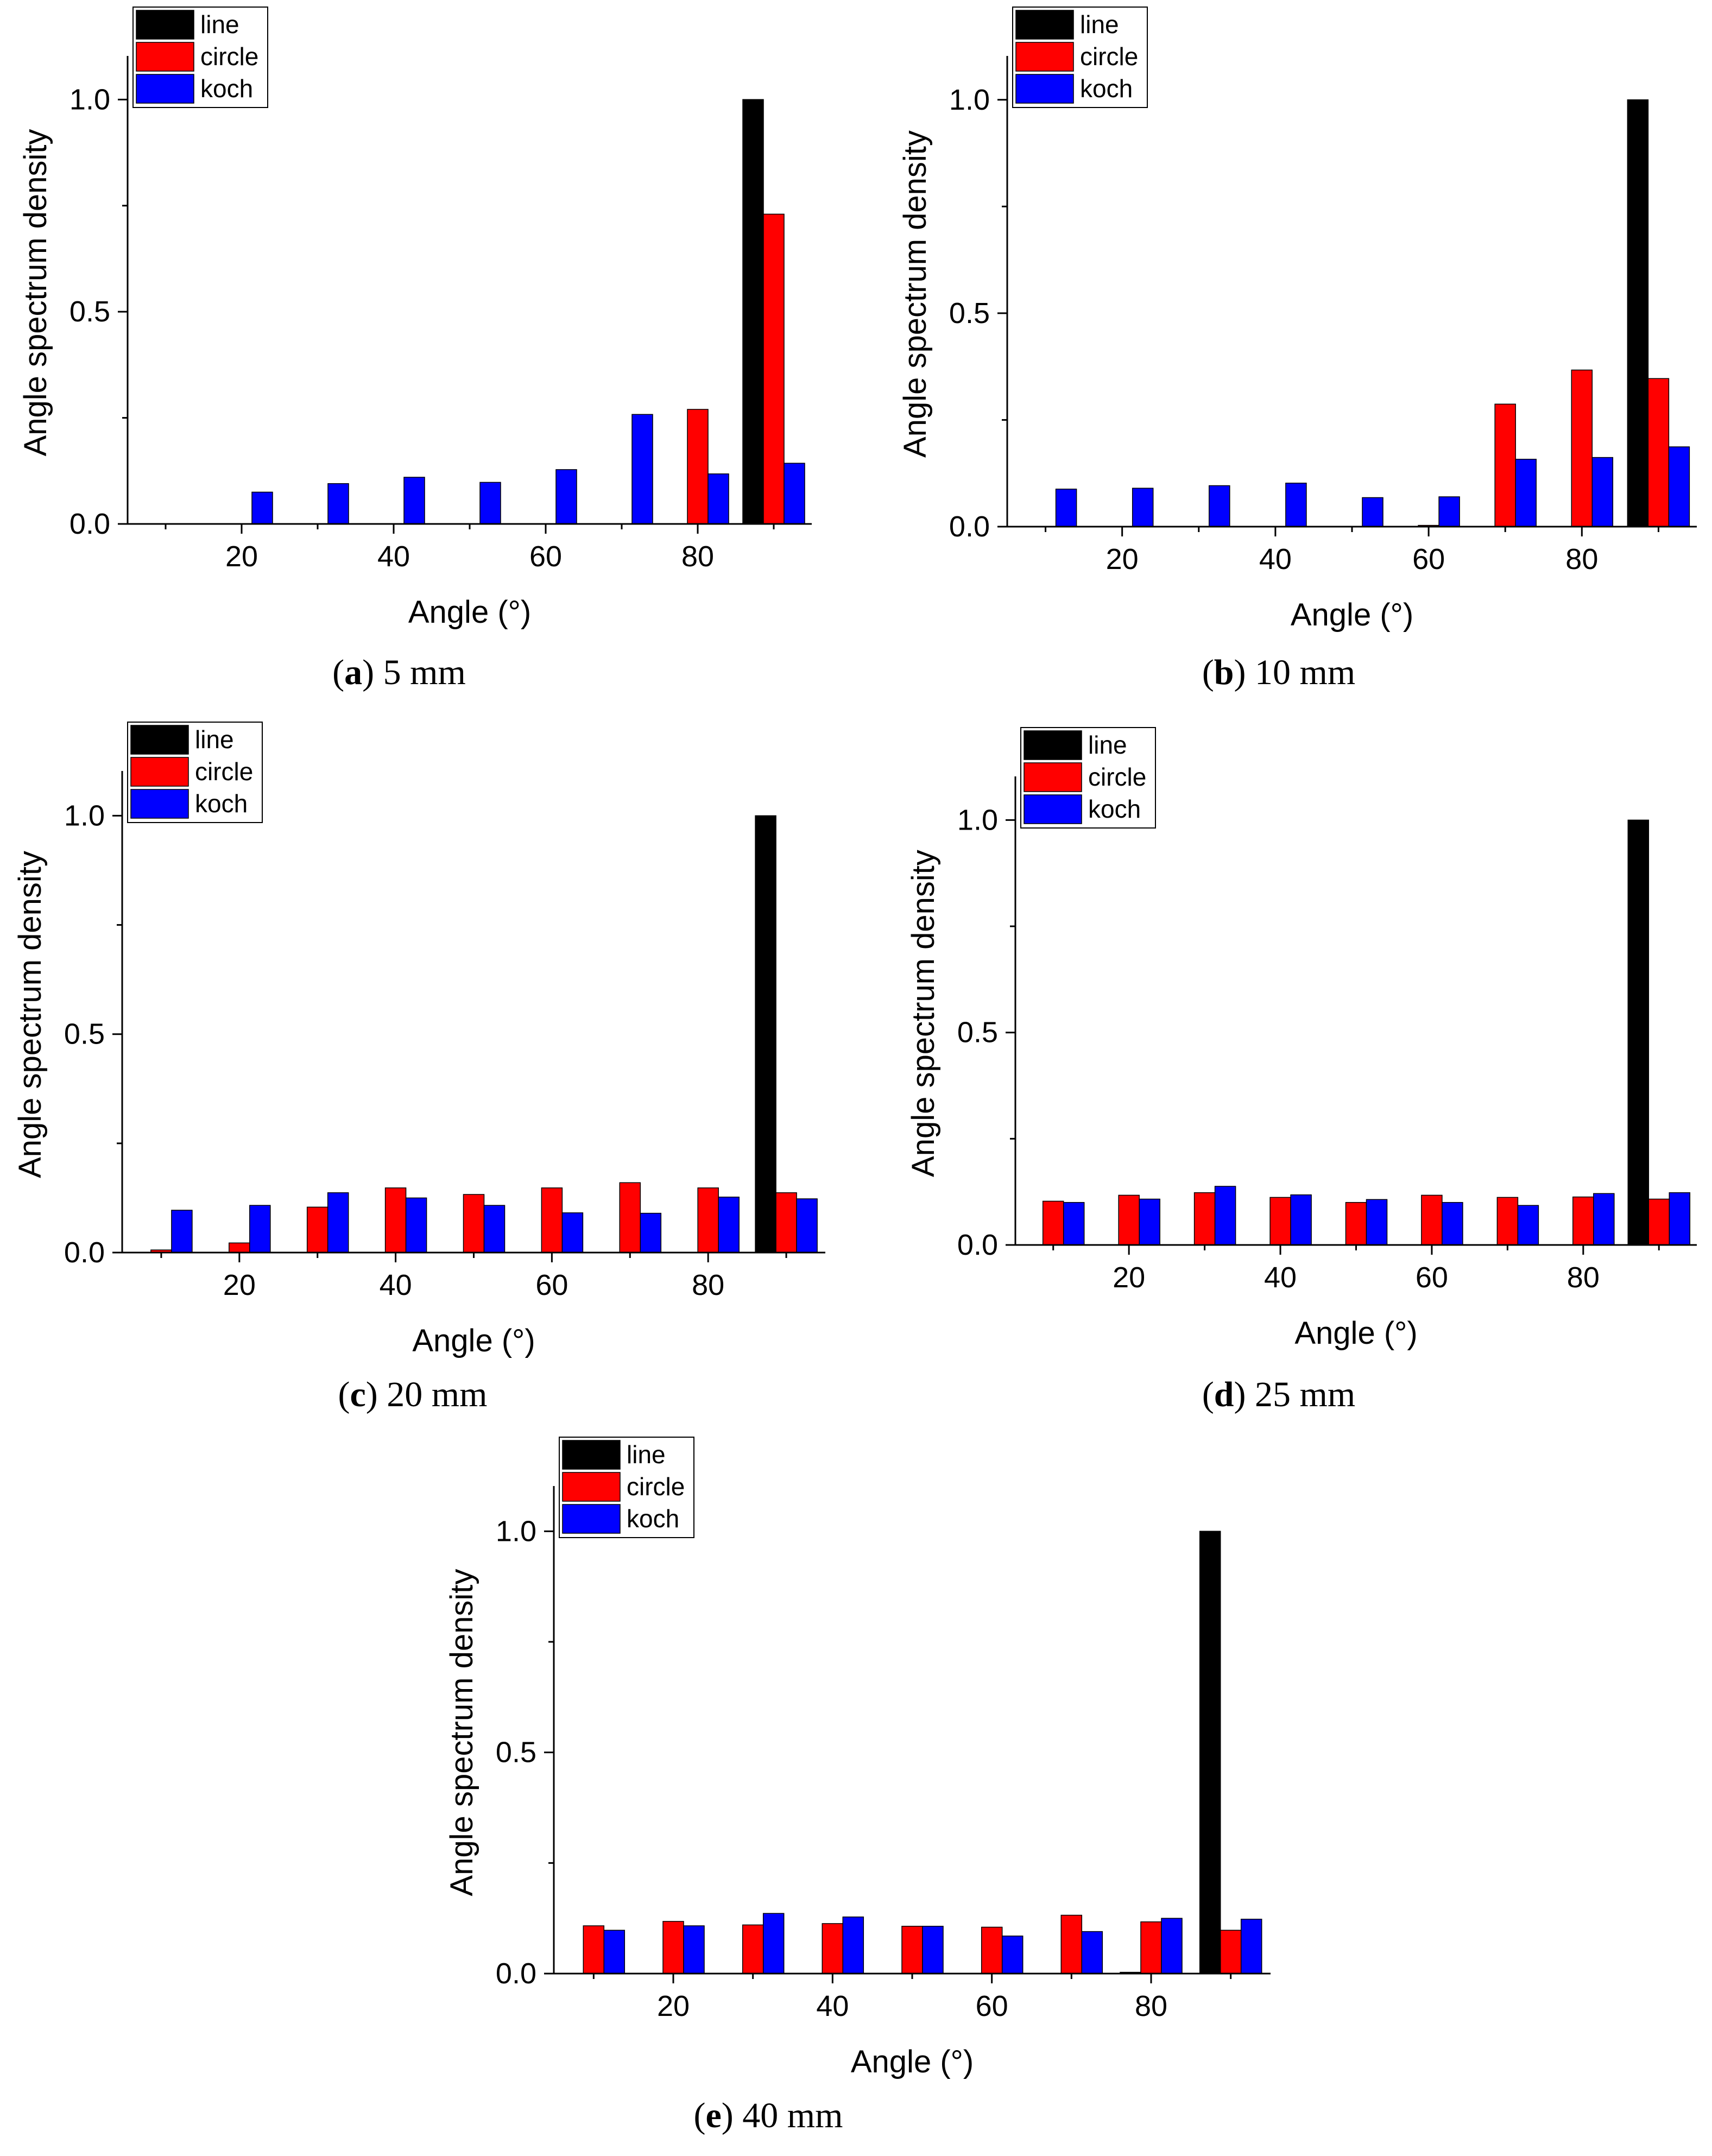 The image size is (1712, 2156). Describe the element at coordinates (788, 2115) in the screenshot. I see `caption-text: 40 mm` at that location.